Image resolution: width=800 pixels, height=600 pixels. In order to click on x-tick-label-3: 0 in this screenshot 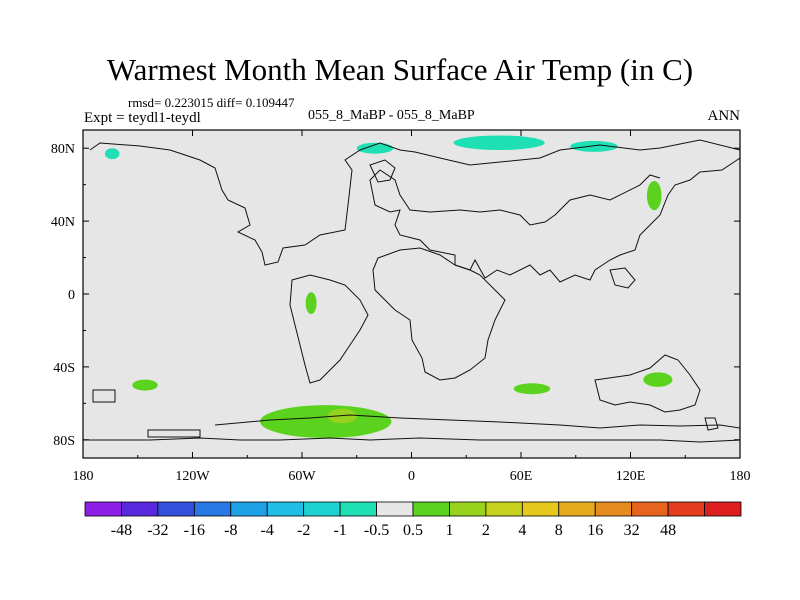, I will do `click(411, 476)`.